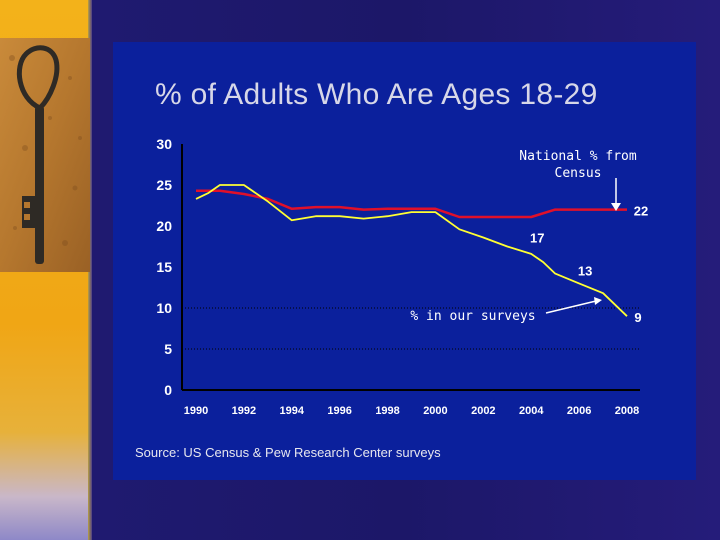 The height and width of the screenshot is (540, 720). Describe the element at coordinates (435, 411) in the screenshot. I see `x-tick-2000: 2000` at that location.